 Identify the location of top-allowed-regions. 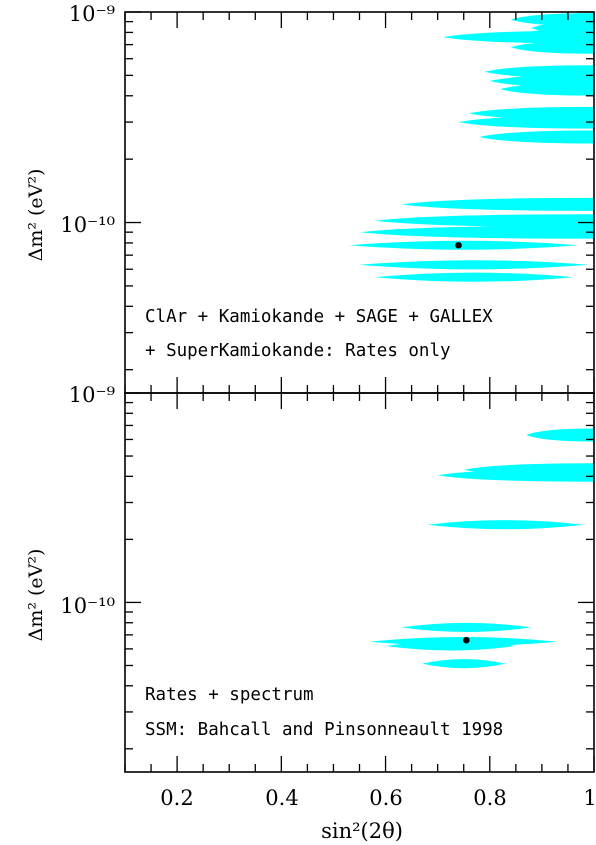
(471, 147).